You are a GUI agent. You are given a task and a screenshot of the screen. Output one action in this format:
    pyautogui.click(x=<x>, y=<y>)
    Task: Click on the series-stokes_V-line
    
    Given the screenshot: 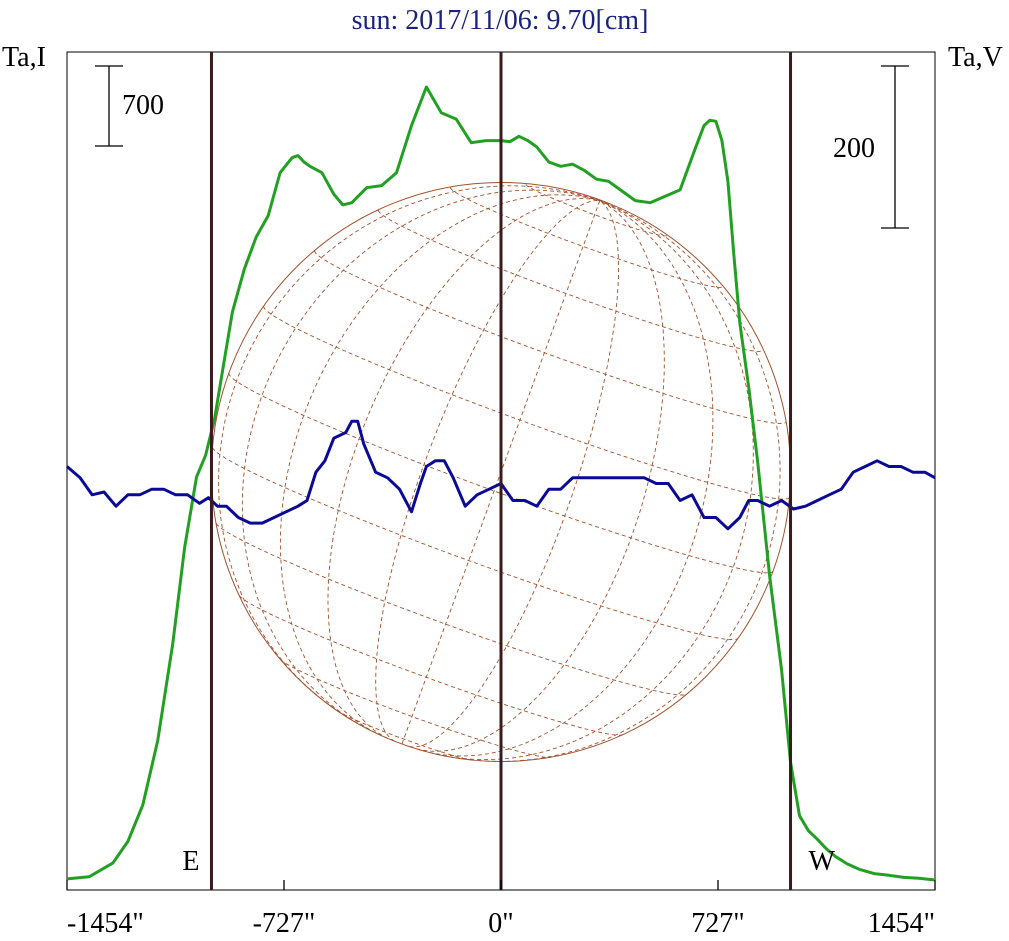 What is the action you would take?
    pyautogui.click(x=501, y=475)
    